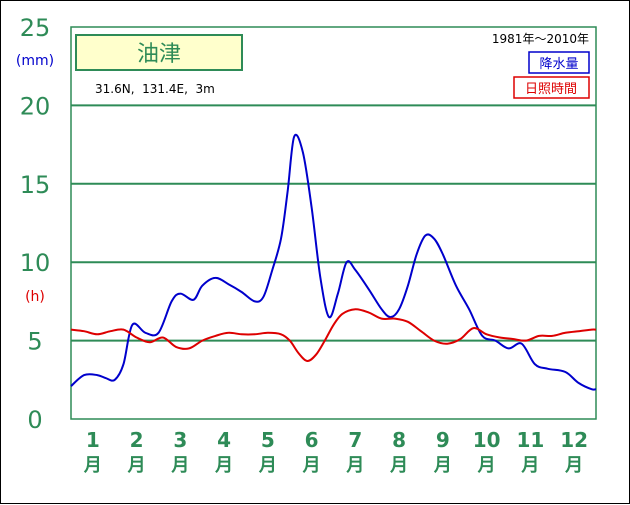 This screenshot has height=505, width=630. Describe the element at coordinates (574, 440) in the screenshot. I see `month-number-label: 12` at that location.